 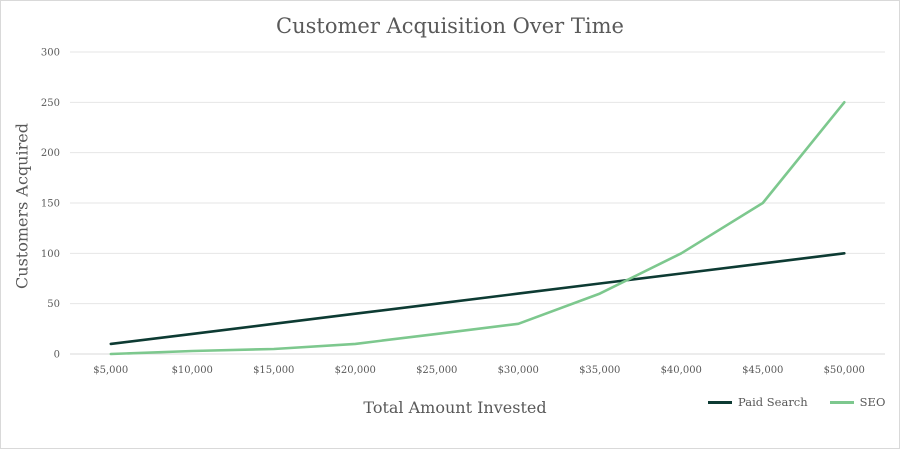 What do you see at coordinates (762, 370) in the screenshot?
I see `x-tick-label: $45,000` at bounding box center [762, 370].